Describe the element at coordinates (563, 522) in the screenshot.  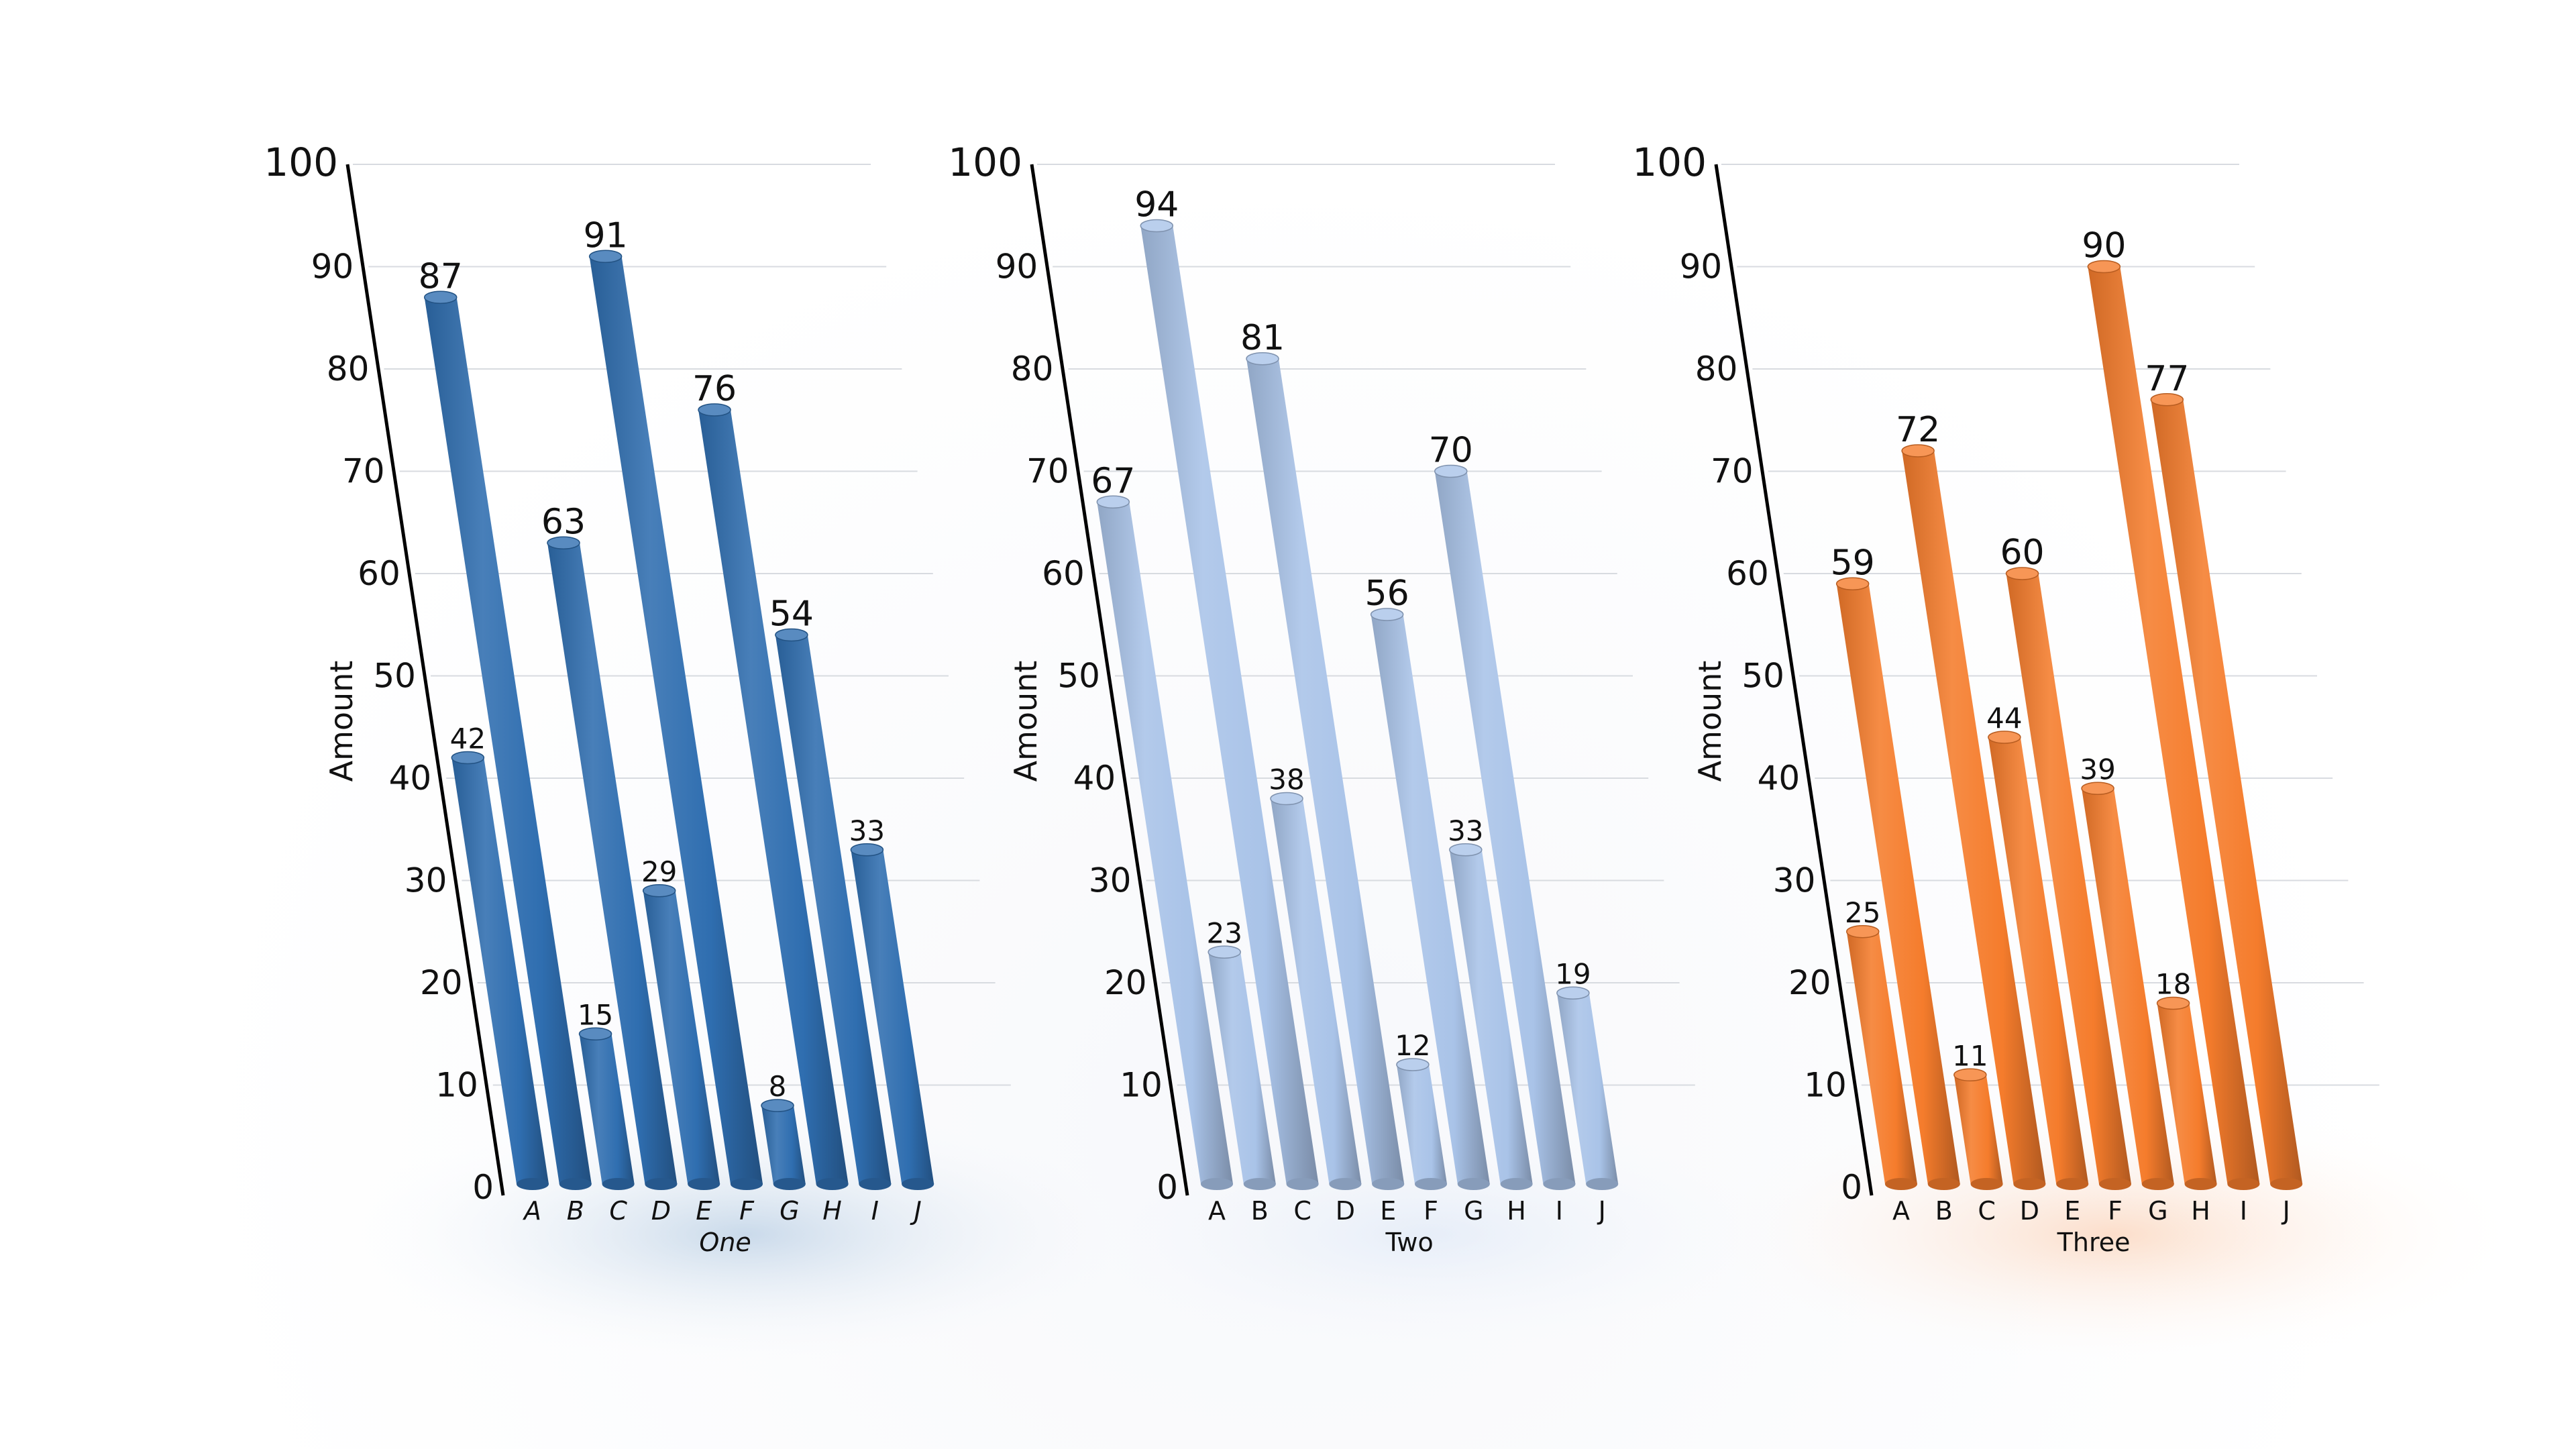
I see `value-label: 63` at that location.